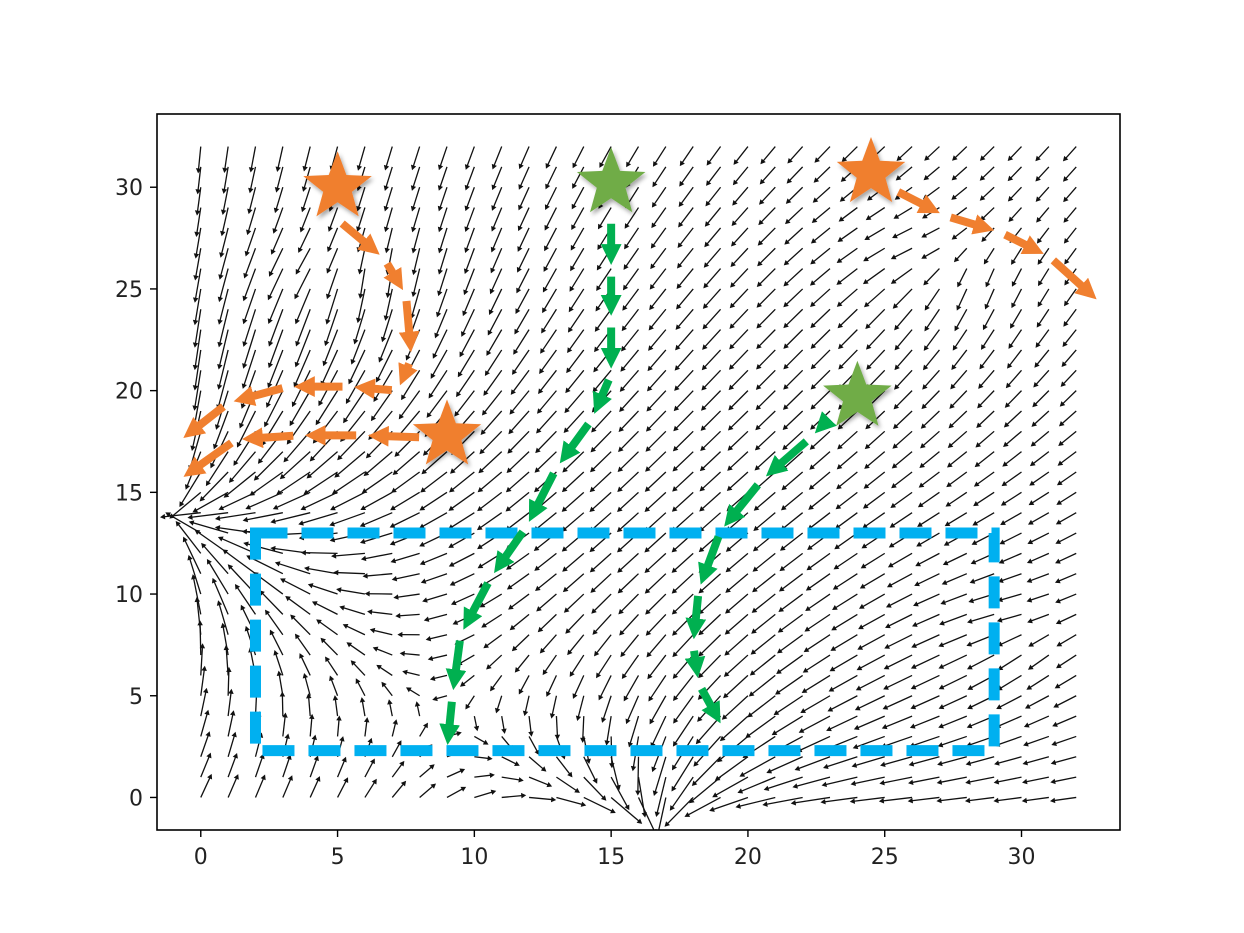 The image size is (1244, 933). I want to click on y-tick-label: 20, so click(129, 392).